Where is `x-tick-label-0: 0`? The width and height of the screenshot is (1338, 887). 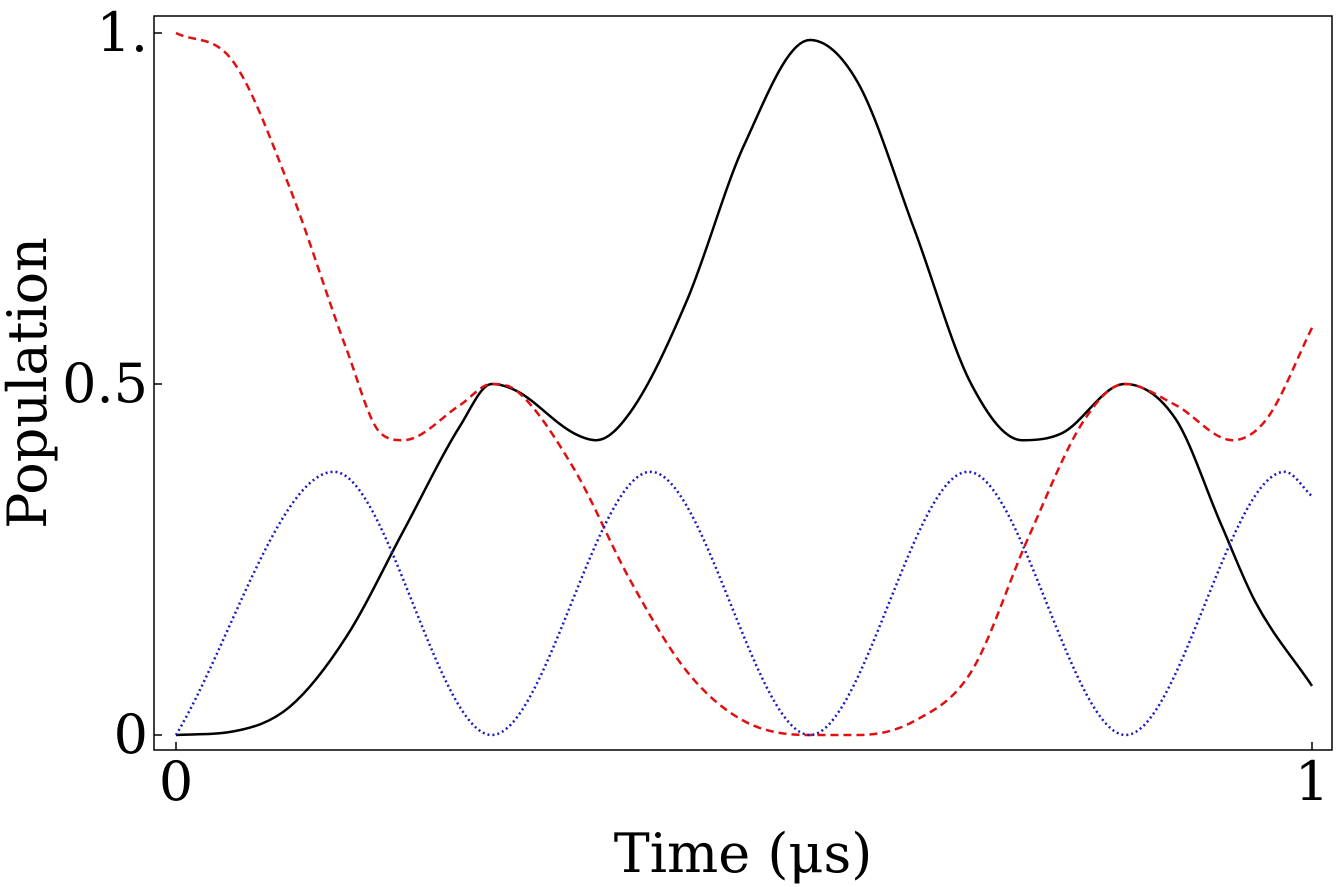 x-tick-label-0: 0 is located at coordinates (176, 781).